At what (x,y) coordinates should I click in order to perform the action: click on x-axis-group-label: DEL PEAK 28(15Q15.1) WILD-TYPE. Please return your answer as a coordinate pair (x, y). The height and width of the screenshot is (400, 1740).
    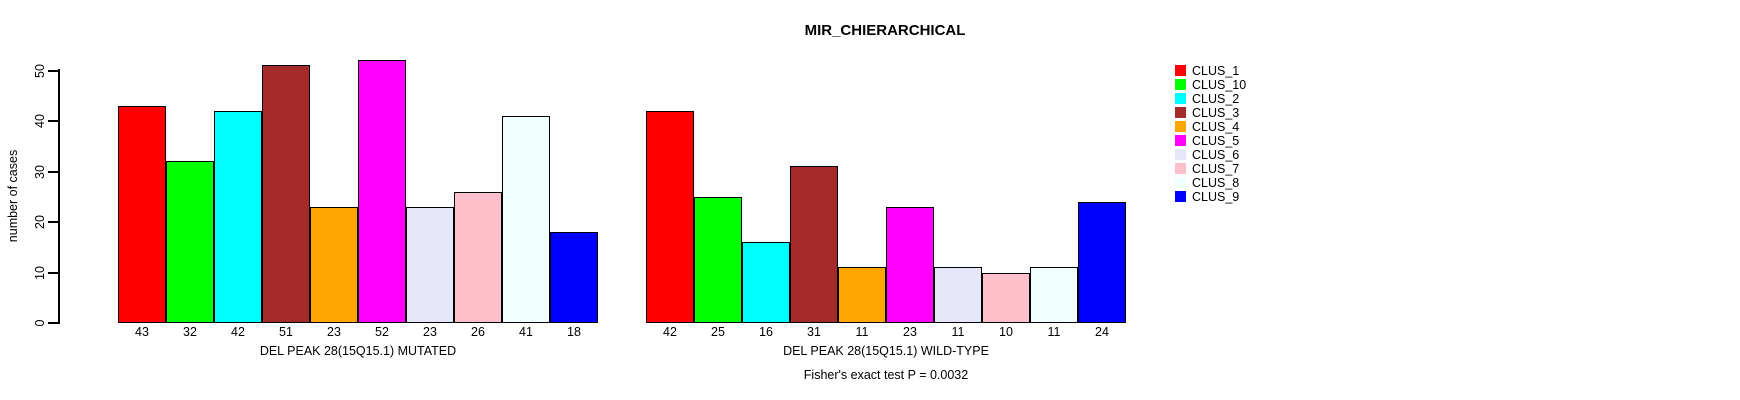
    Looking at the image, I should click on (886, 351).